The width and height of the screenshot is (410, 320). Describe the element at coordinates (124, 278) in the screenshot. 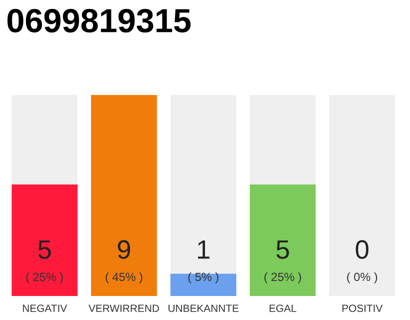

I see `annotation: ( 45% )` at that location.